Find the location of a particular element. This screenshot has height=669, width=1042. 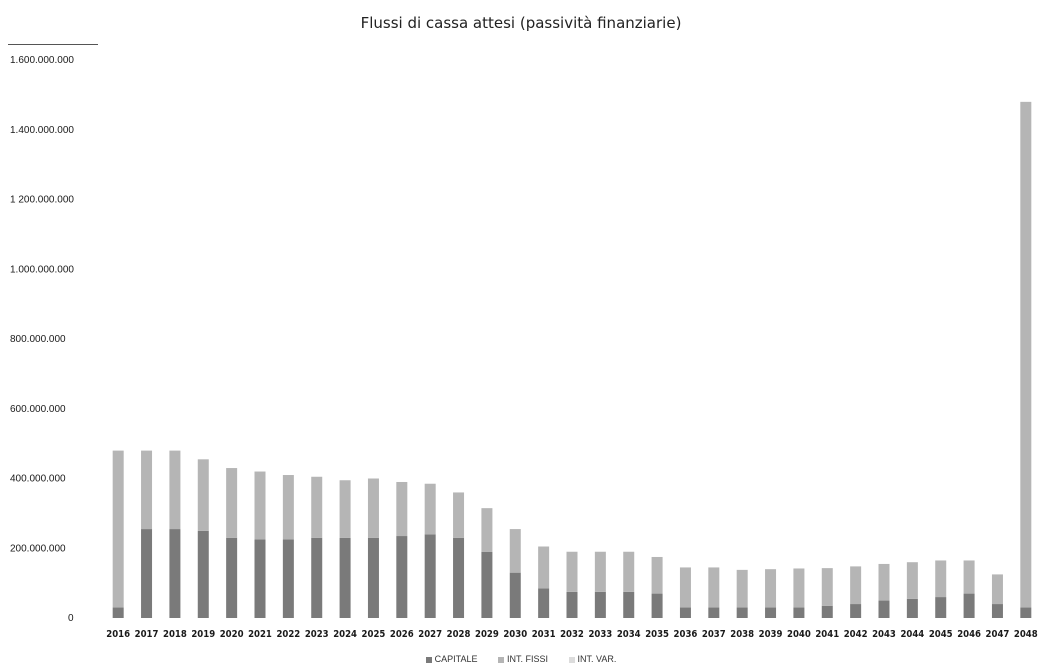

x-tick-label: 2020 is located at coordinates (232, 634).